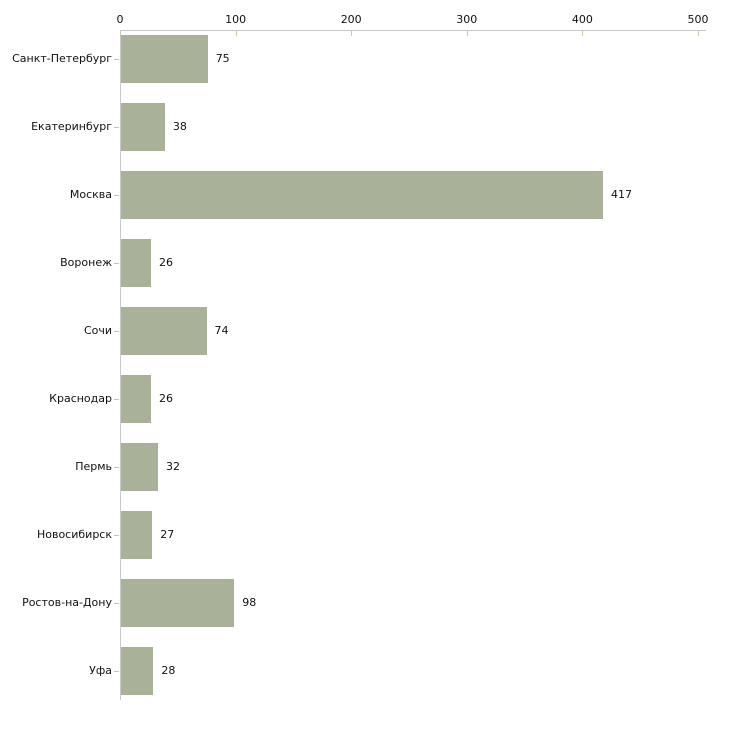 The height and width of the screenshot is (730, 730). Describe the element at coordinates (71, 126) in the screenshot. I see `category-label: Екатеринбург` at that location.